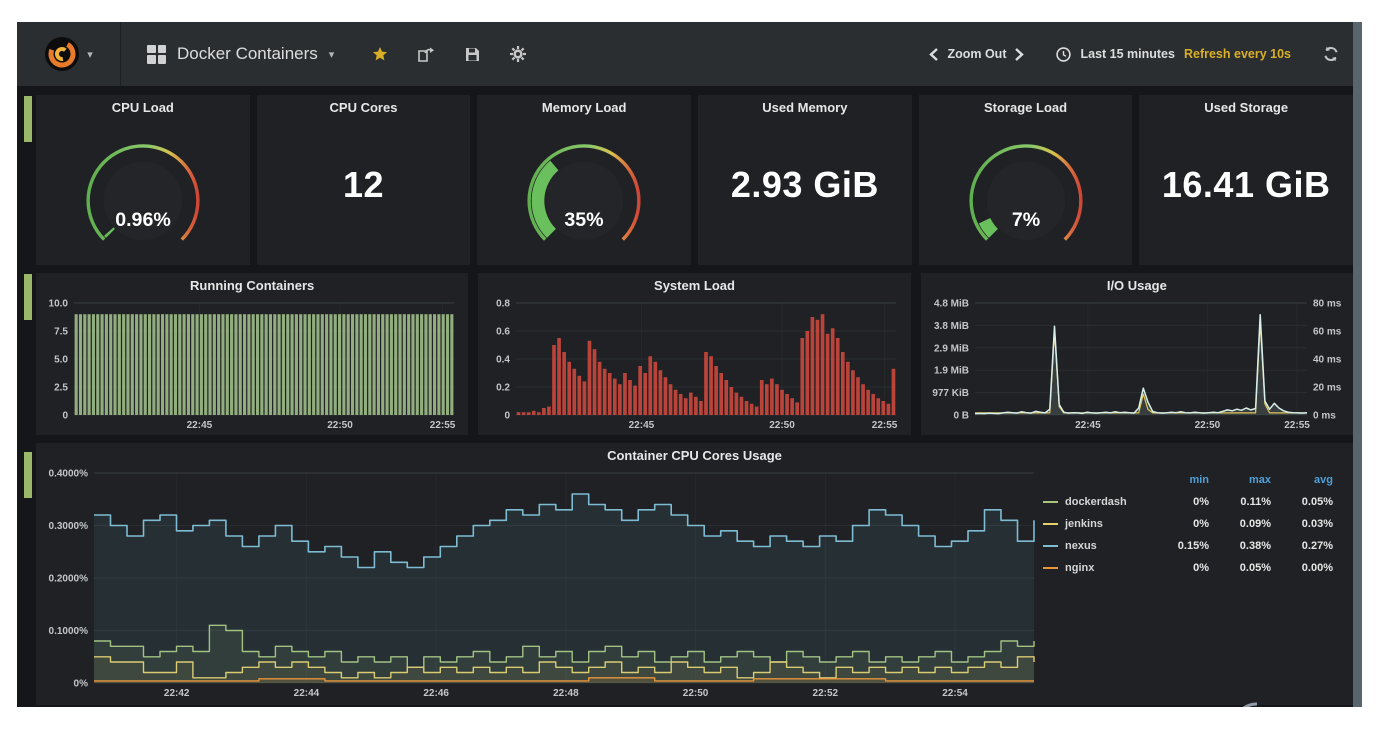 This screenshot has height=736, width=1386. Describe the element at coordinates (1199, 480) in the screenshot. I see `legend-header-min: min` at that location.